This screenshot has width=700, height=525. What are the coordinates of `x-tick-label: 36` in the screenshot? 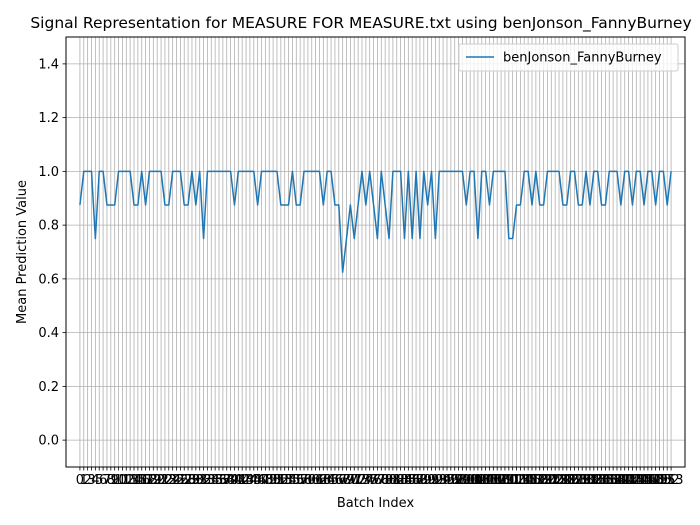 It's located at (219, 480).